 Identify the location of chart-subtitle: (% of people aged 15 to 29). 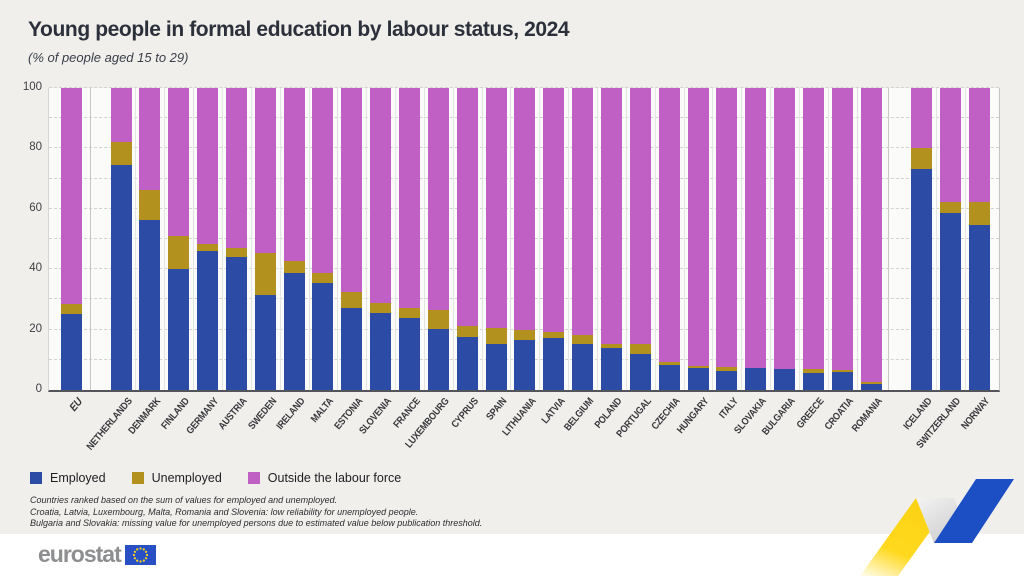
(108, 57).